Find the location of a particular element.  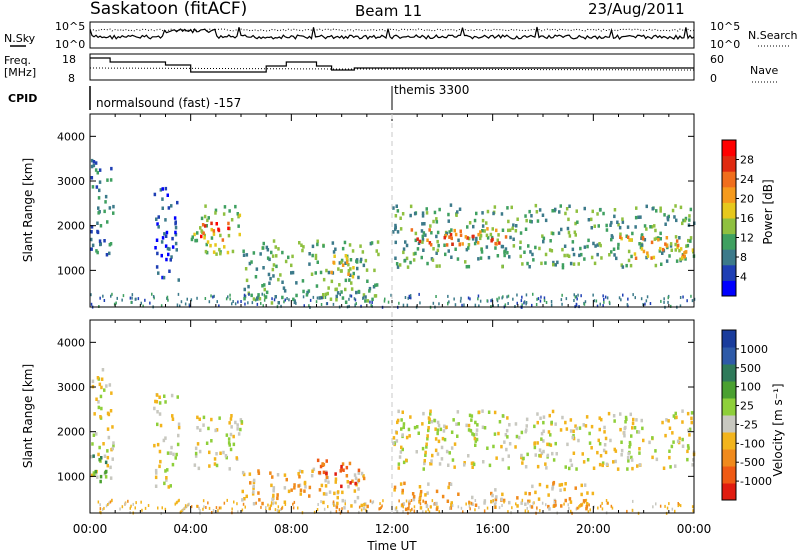

power-colorbar-swatch is located at coordinates (729, 194).